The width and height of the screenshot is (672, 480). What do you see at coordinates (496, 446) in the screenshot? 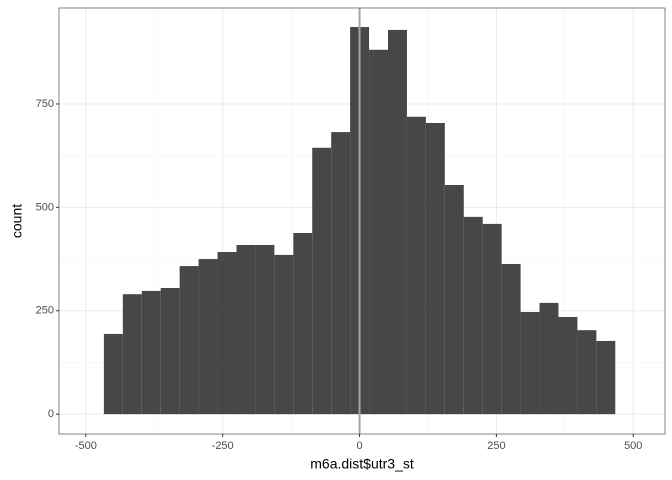
I see `x-tick-label: 250` at bounding box center [496, 446].